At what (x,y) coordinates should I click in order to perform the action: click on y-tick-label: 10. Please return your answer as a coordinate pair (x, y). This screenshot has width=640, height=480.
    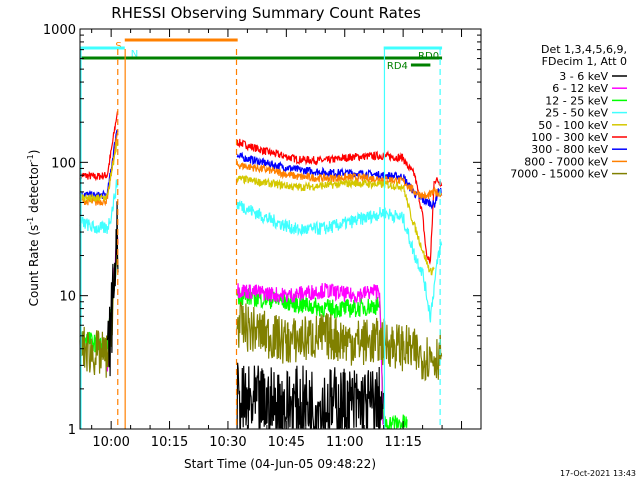
    Looking at the image, I should click on (67, 297).